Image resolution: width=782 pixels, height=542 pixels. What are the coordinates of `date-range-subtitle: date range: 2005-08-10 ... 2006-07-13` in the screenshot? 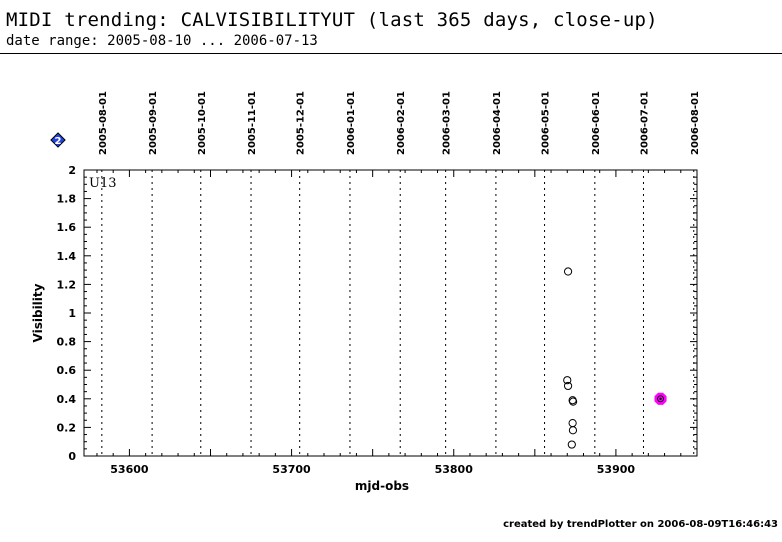 It's located at (162, 41).